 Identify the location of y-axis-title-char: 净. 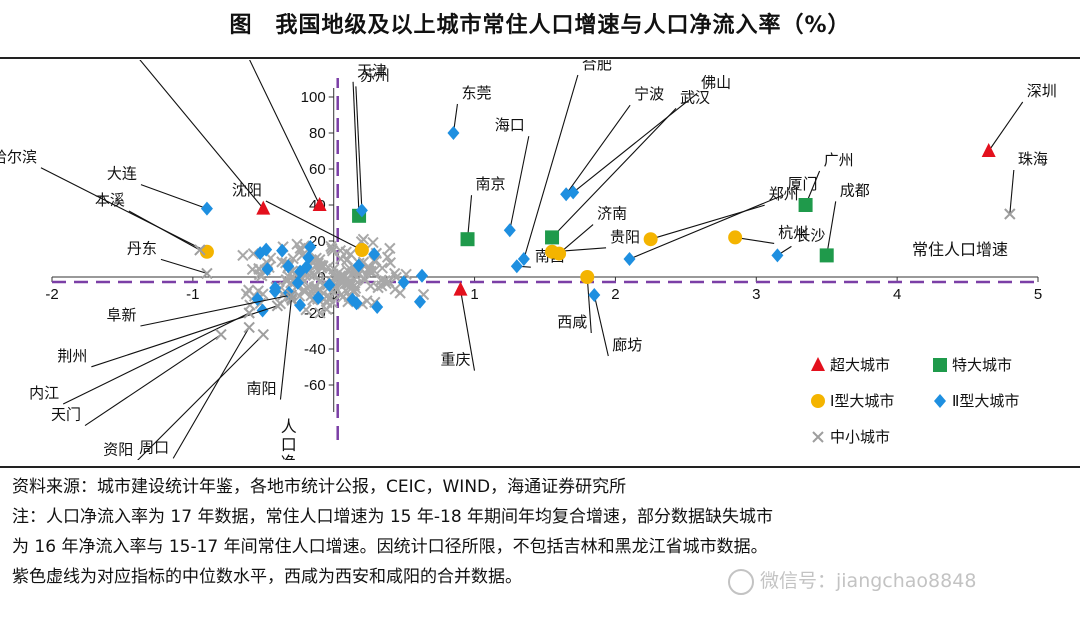
(289, 456).